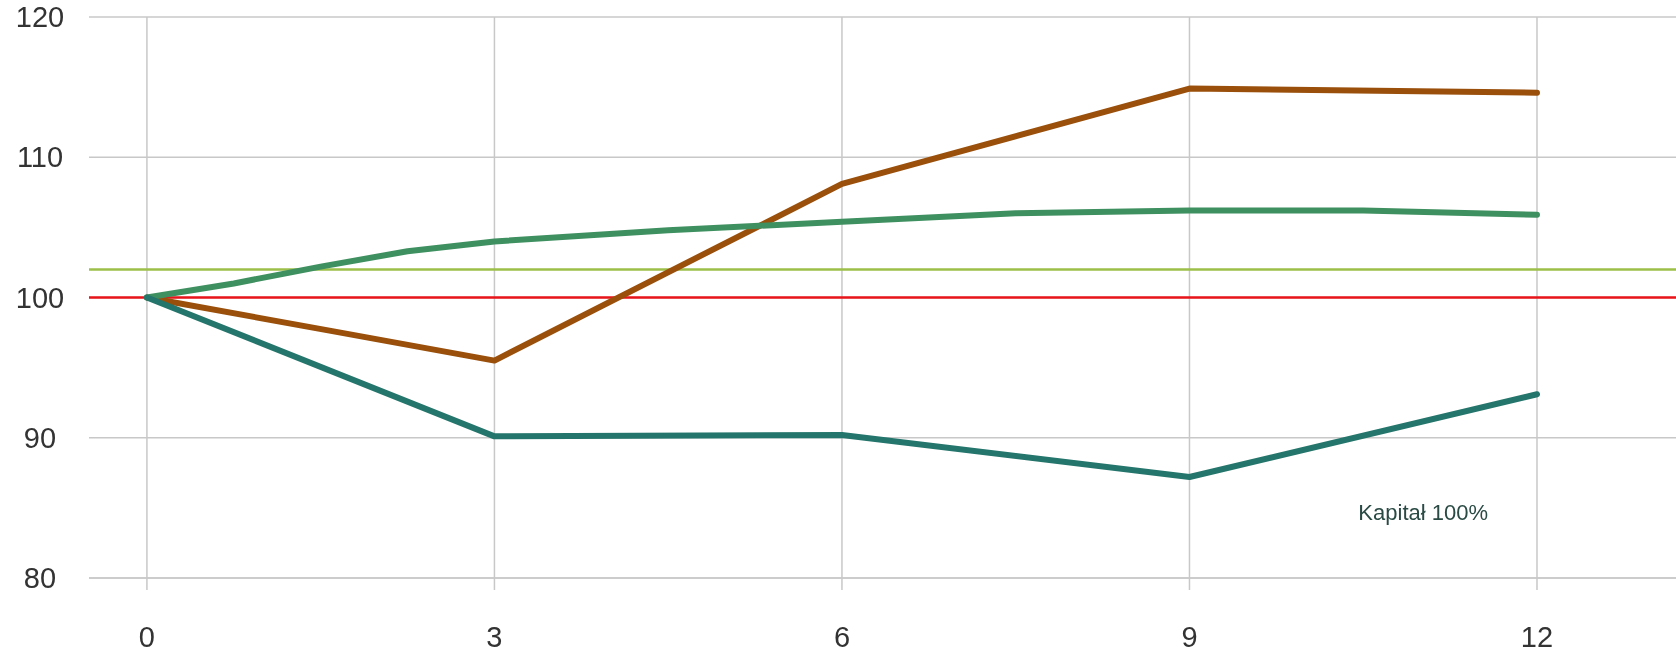 This screenshot has width=1676, height=659. Describe the element at coordinates (494, 637) in the screenshot. I see `x-tick-label: 3` at that location.